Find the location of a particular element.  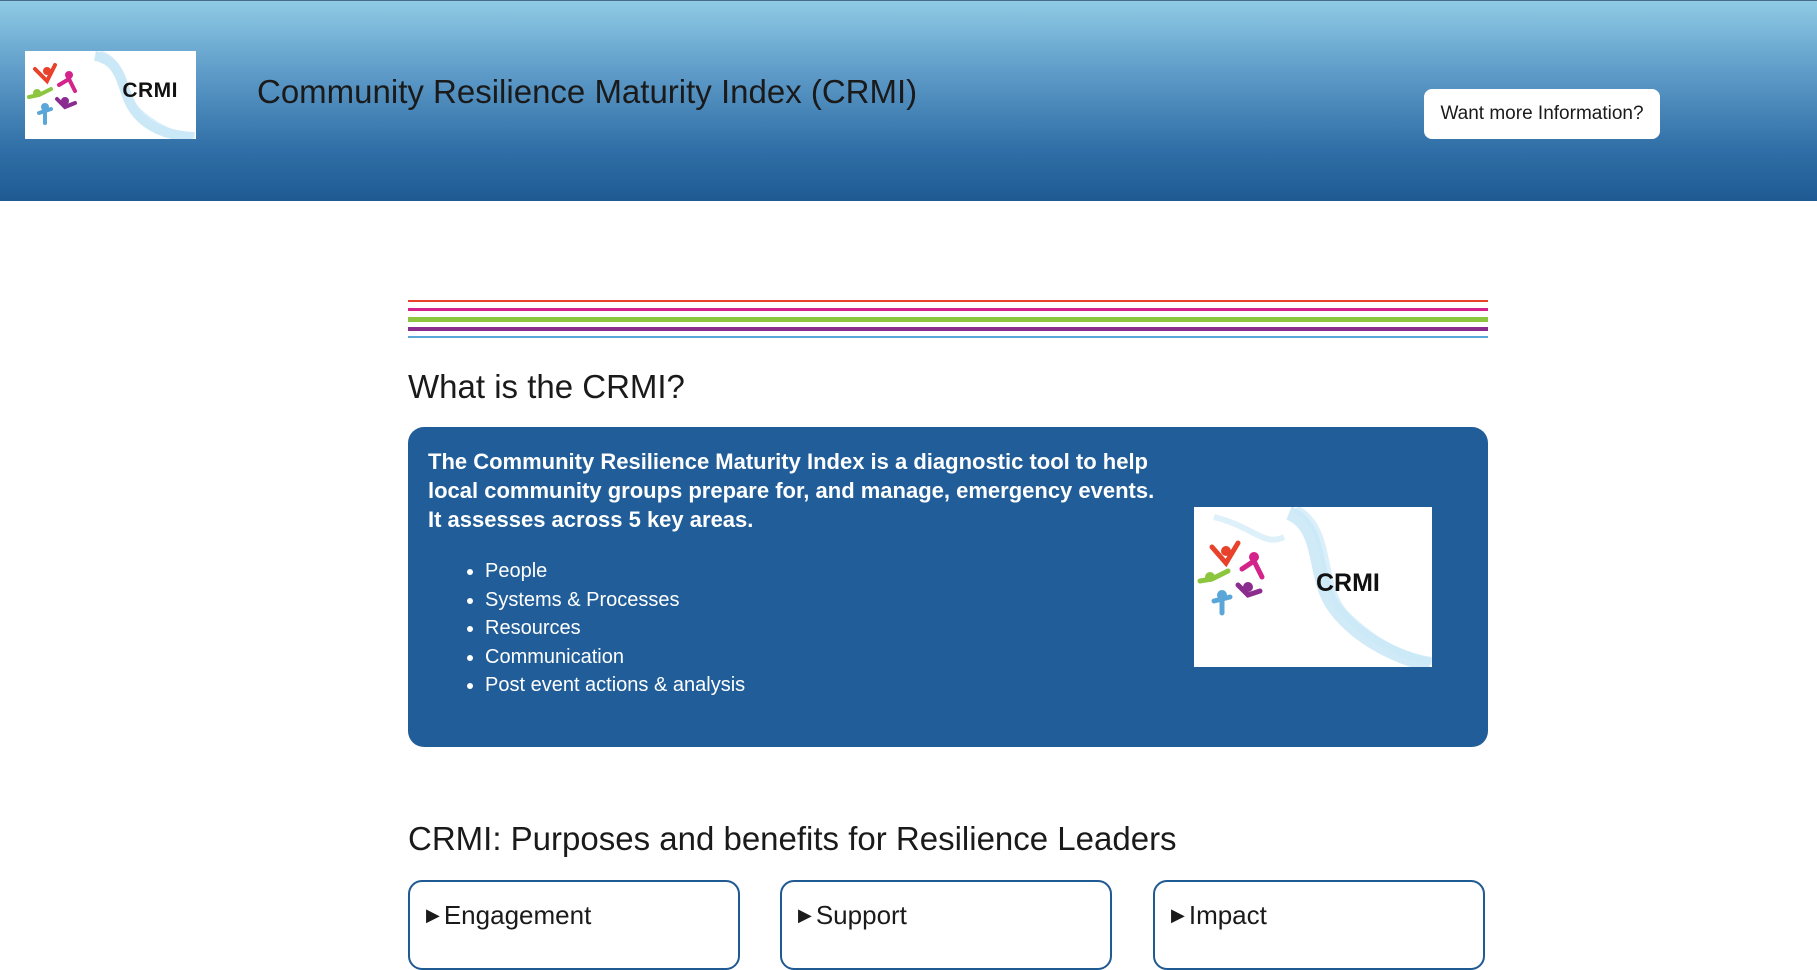

logo-text: CRMI is located at coordinates (150, 90).